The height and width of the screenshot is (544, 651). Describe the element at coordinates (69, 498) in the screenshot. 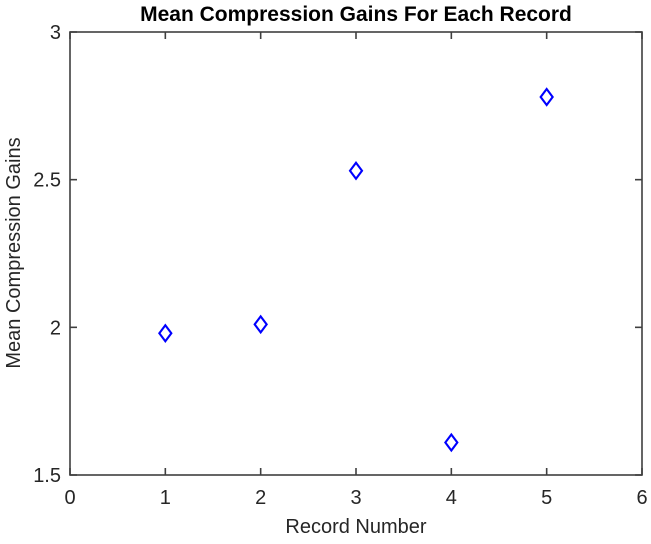

I see `x-tick-label: 0` at that location.